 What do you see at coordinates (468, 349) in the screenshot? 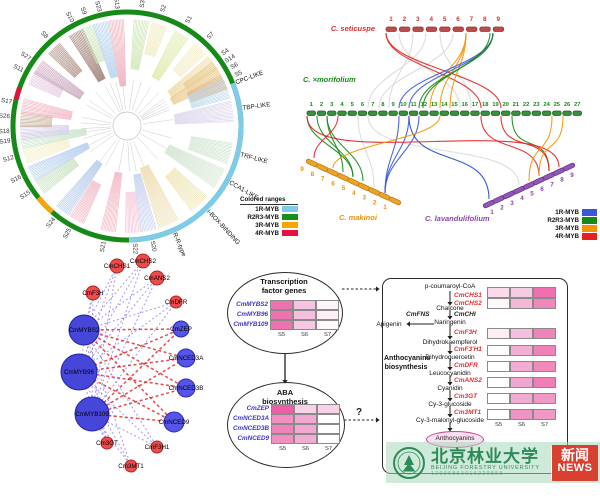
I see `enzyme-label: CmF3'H1` at bounding box center [468, 349].